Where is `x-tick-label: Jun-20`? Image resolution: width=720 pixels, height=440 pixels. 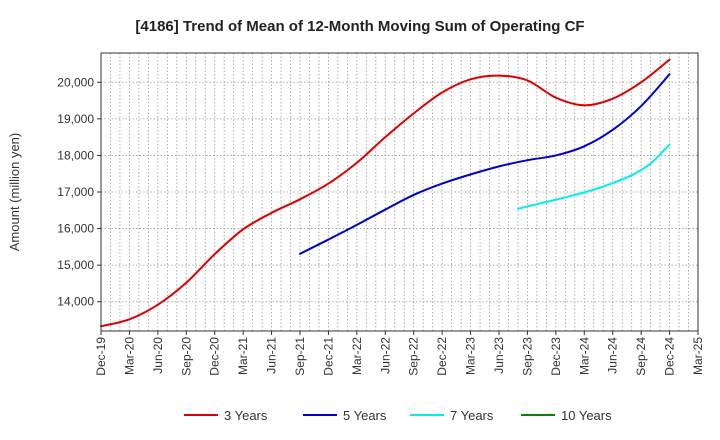 x-tick-label: Jun-20 is located at coordinates (158, 355).